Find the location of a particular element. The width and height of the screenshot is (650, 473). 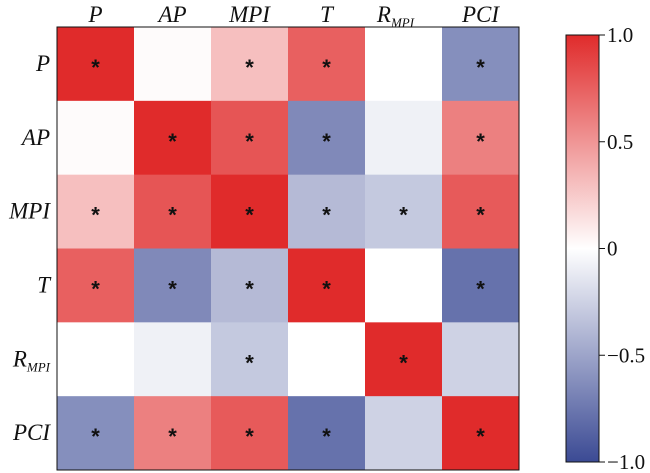

column-label: MPI is located at coordinates (249, 14).